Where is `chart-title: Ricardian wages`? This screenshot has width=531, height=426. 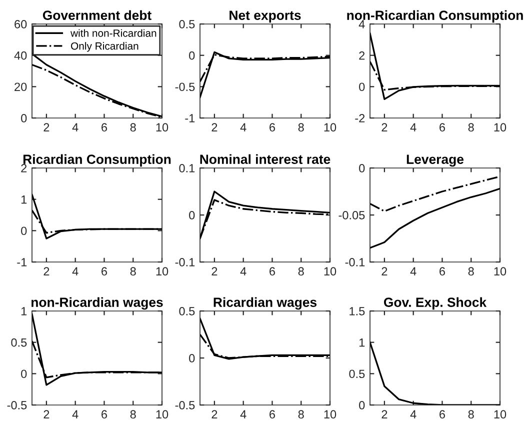
chart-title: Ricardian wages is located at coordinates (265, 303).